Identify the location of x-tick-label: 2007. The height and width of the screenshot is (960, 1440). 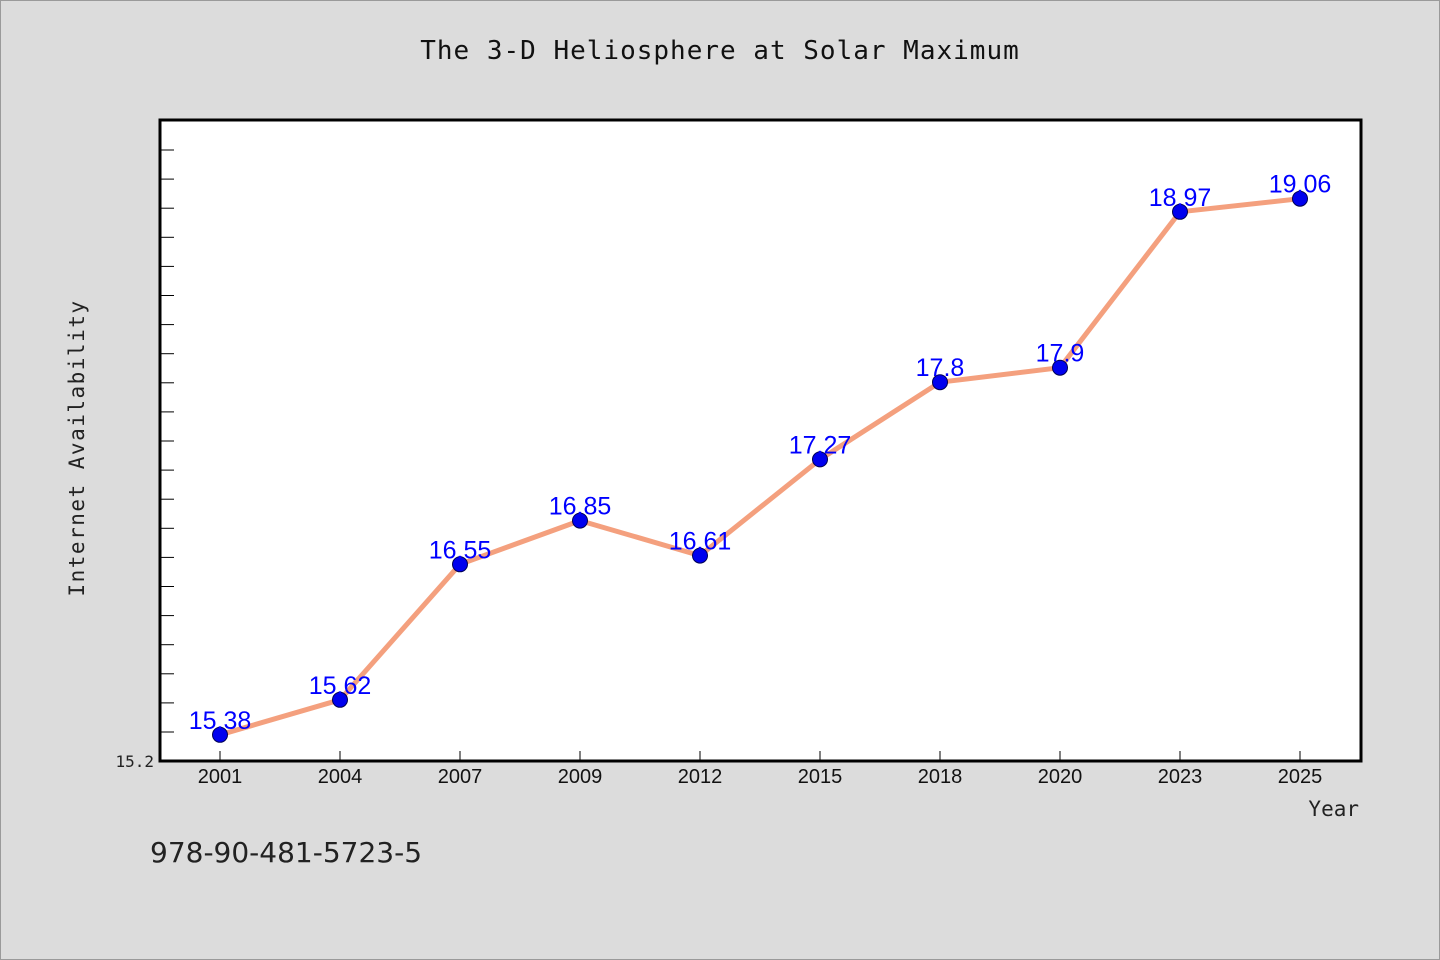
(460, 777).